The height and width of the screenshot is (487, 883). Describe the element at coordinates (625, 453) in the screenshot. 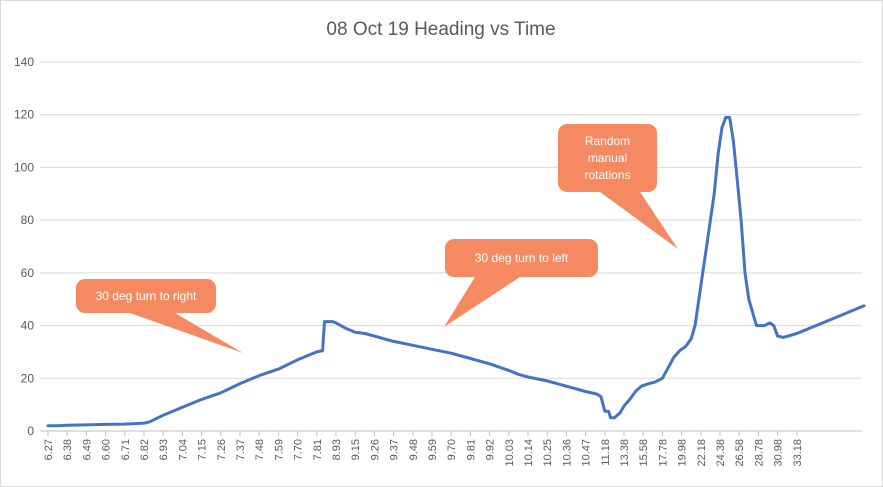

I see `x-tick-label: 13.38` at that location.